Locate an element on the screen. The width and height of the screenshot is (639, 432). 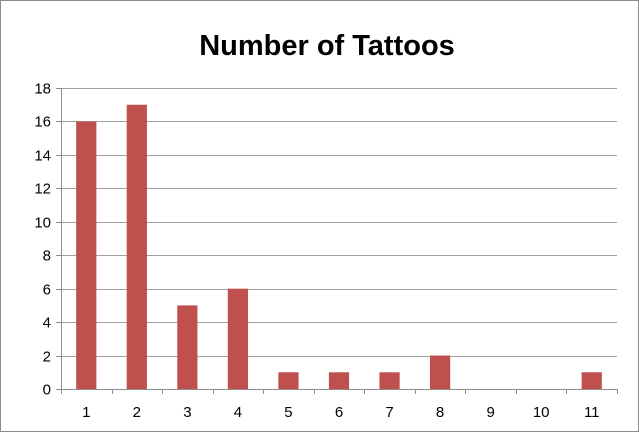
y-tick-label: 8 is located at coordinates (47, 256).